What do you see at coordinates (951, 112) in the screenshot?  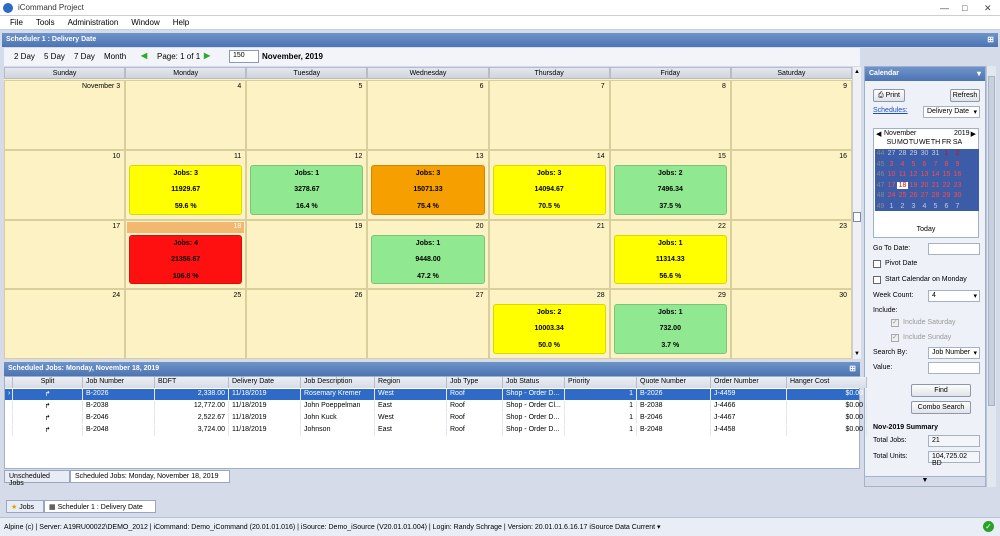 I see `schedules-select: Delivery Date ▾` at bounding box center [951, 112].